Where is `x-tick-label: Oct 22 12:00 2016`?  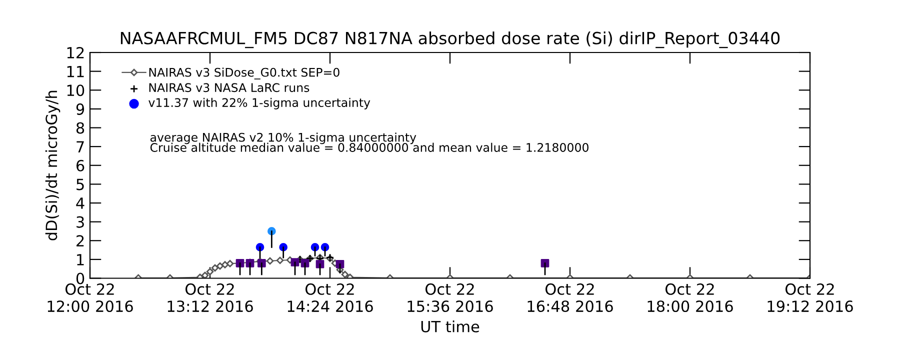
x-tick-label: Oct 22 12:00 2016 is located at coordinates (90, 297).